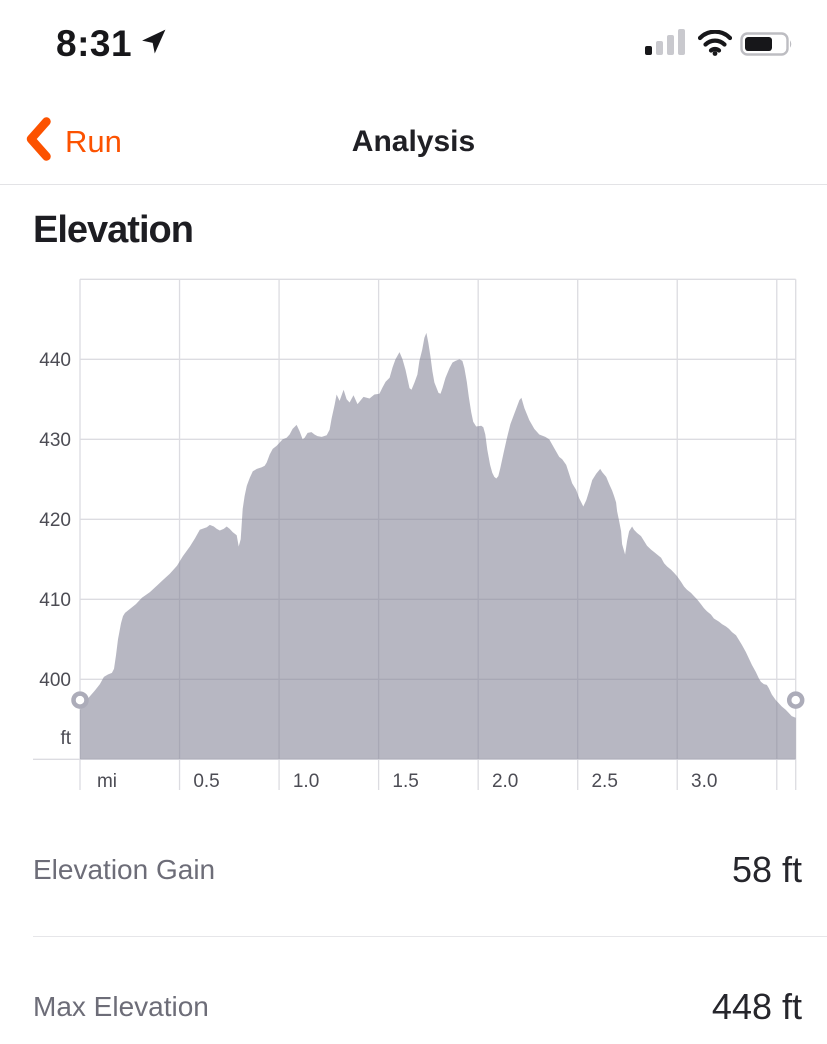  I want to click on status-left: 8:31, so click(112, 44).